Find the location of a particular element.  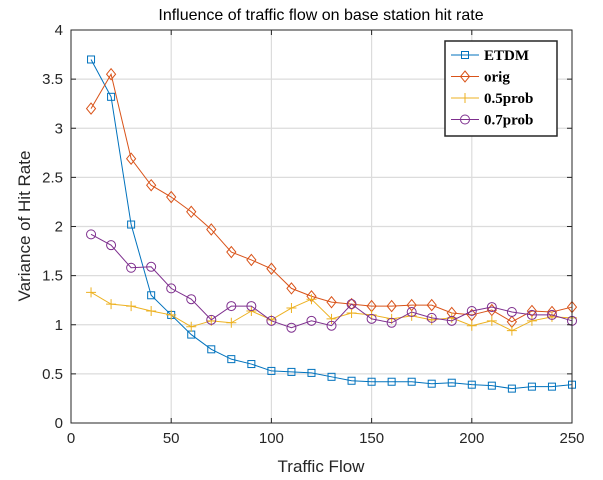

x-tick-label: 150 is located at coordinates (371, 438).